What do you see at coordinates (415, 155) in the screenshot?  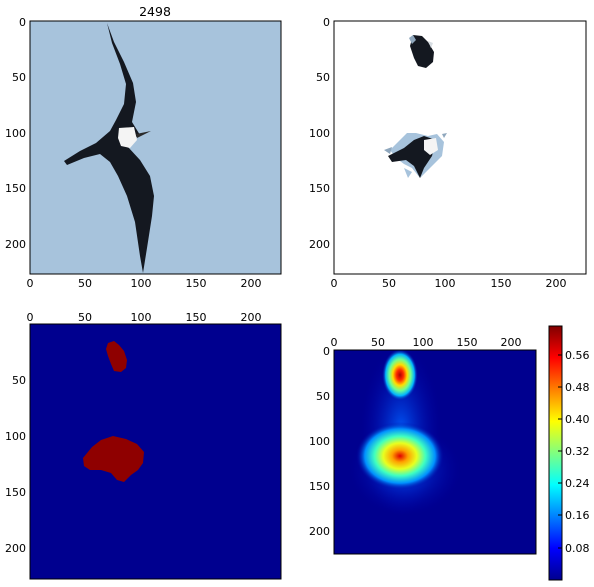 I see `masked-body-region` at bounding box center [415, 155].